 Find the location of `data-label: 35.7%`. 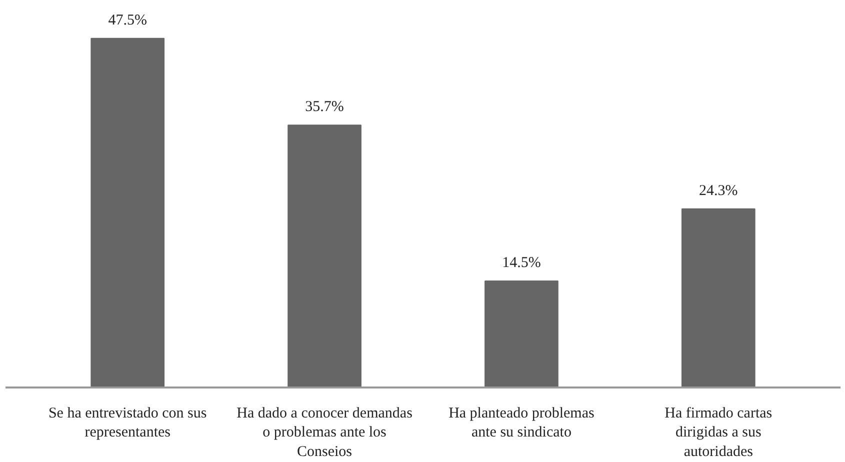

data-label: 35.7% is located at coordinates (324, 107).